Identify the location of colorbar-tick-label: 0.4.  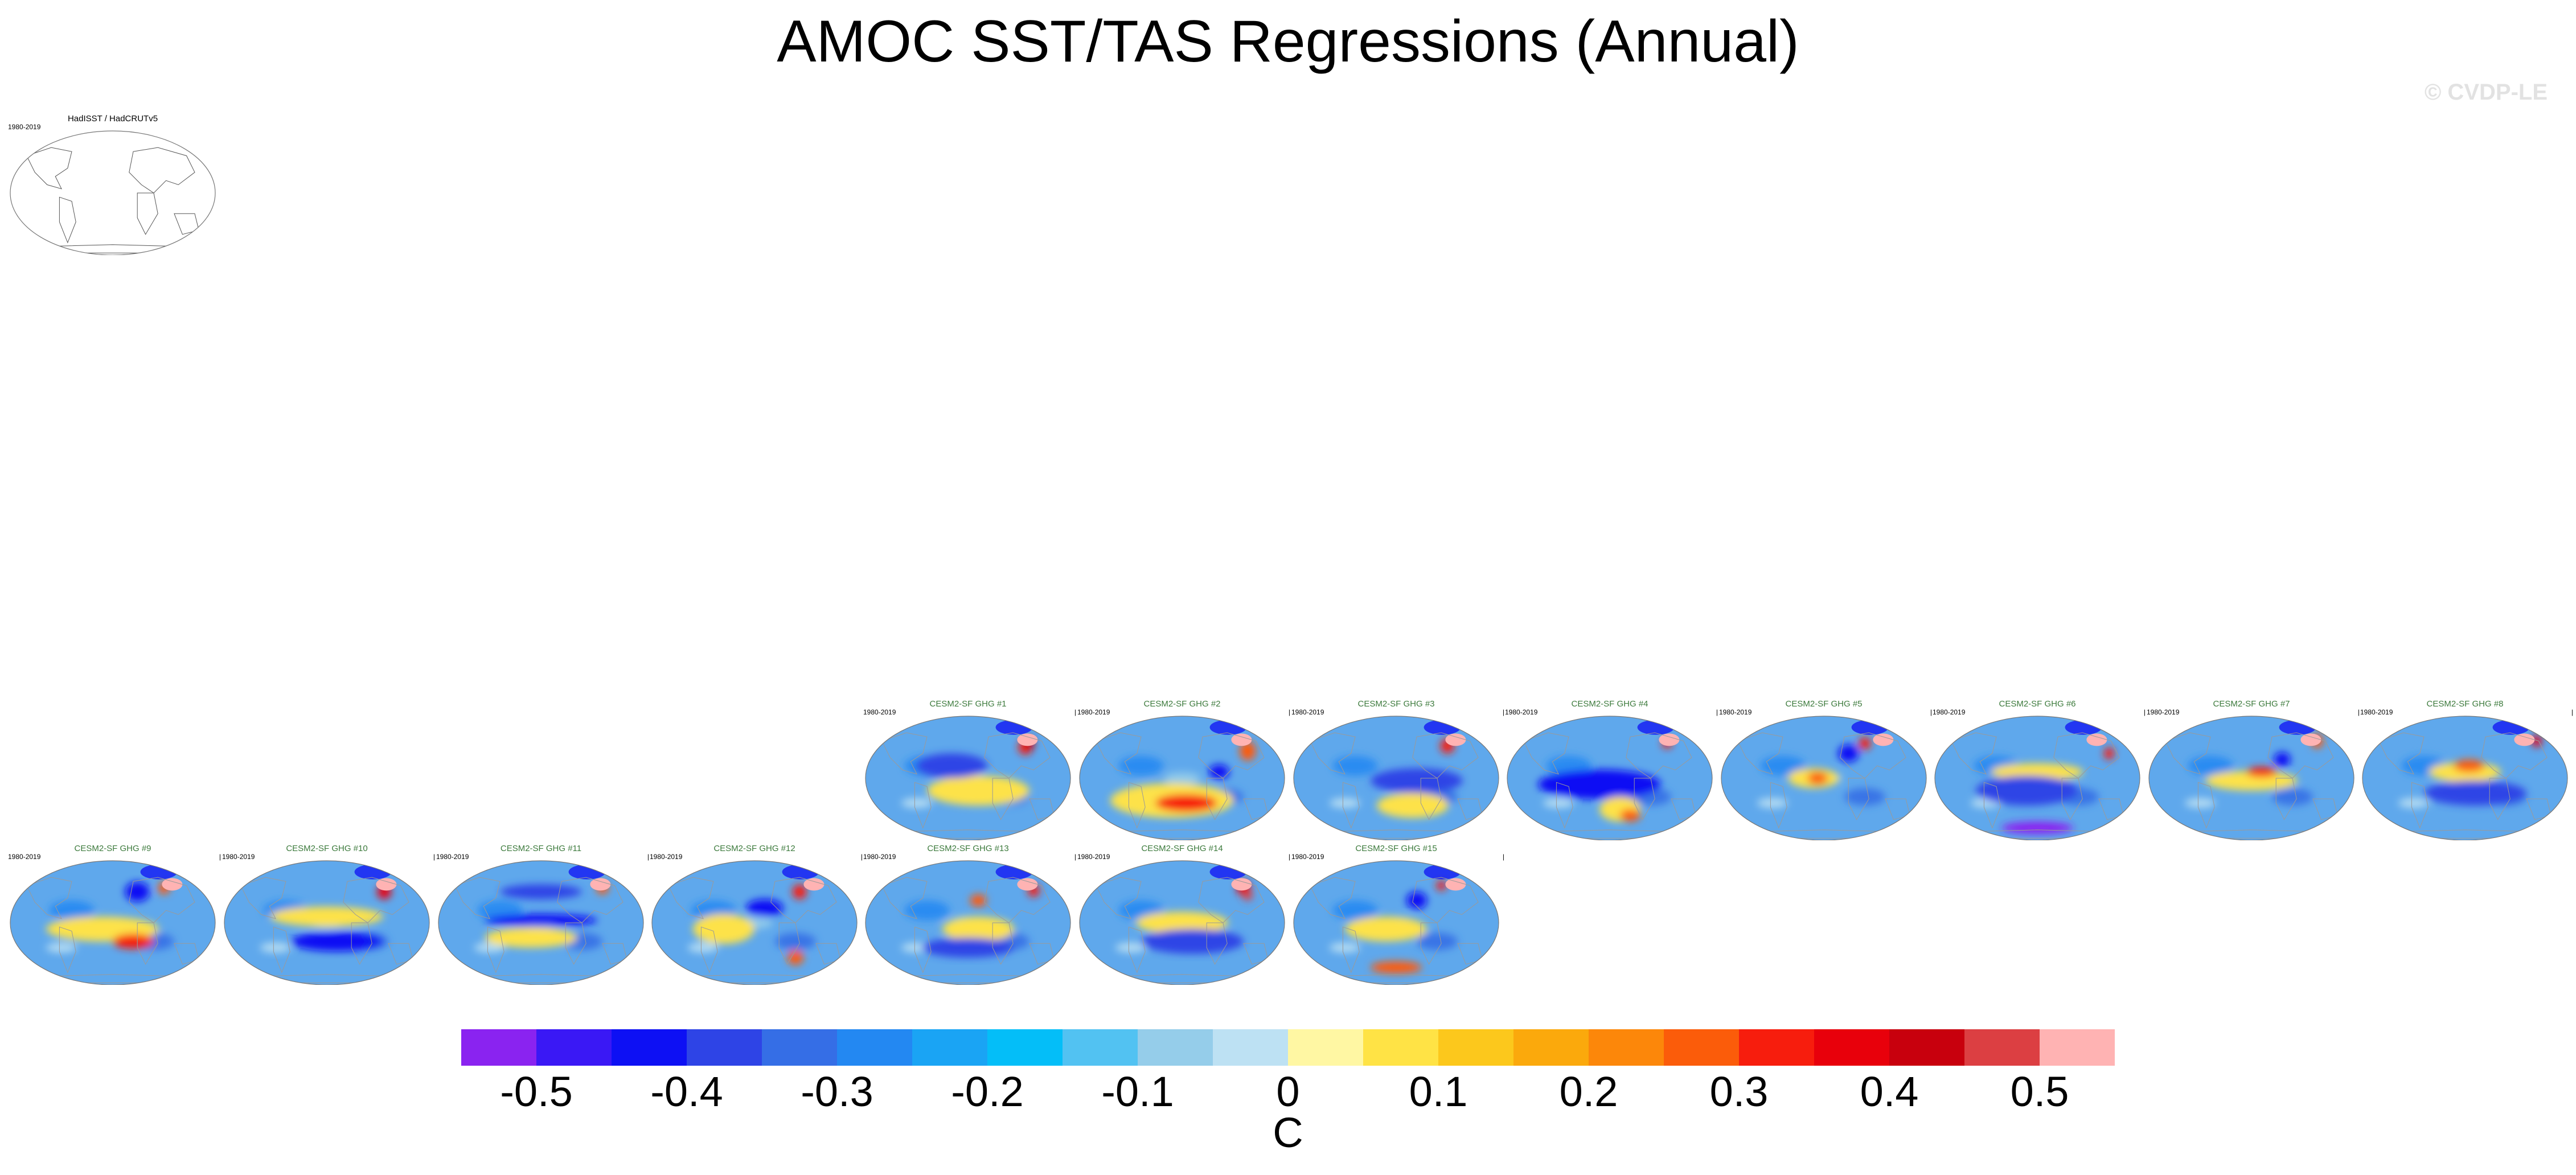
(1889, 1091).